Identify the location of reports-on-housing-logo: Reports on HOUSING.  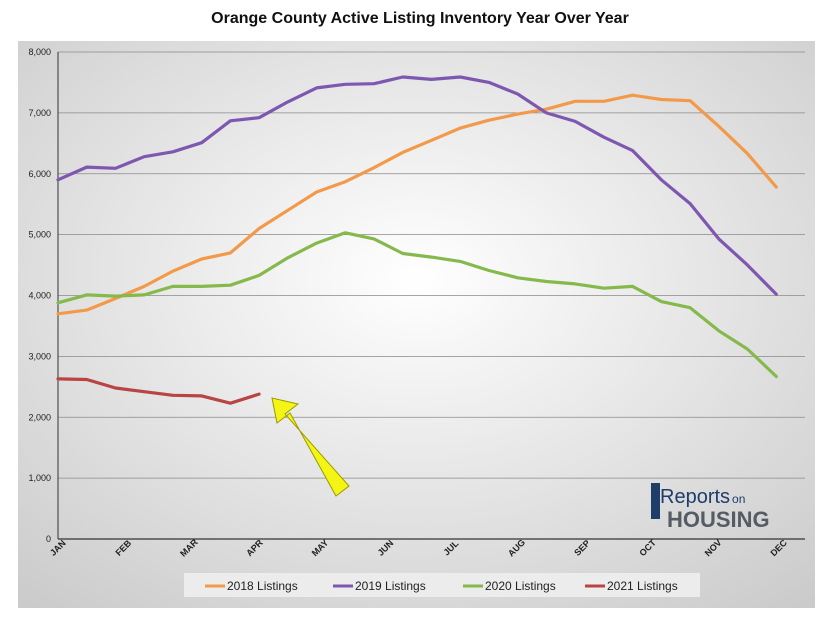
(710, 507).